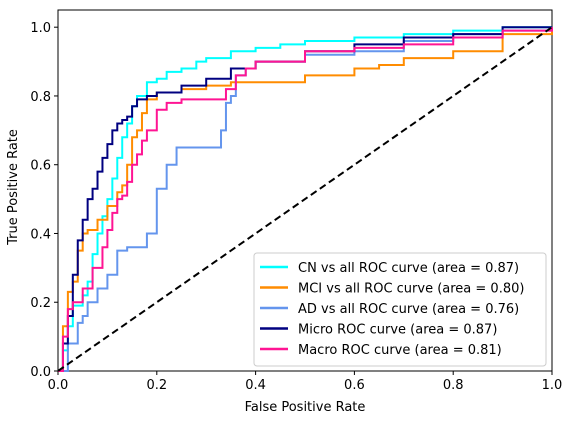 The height and width of the screenshot is (424, 569). I want to click on legend-entry-label: CN vs all ROC curve (area = 0.87), so click(408, 268).